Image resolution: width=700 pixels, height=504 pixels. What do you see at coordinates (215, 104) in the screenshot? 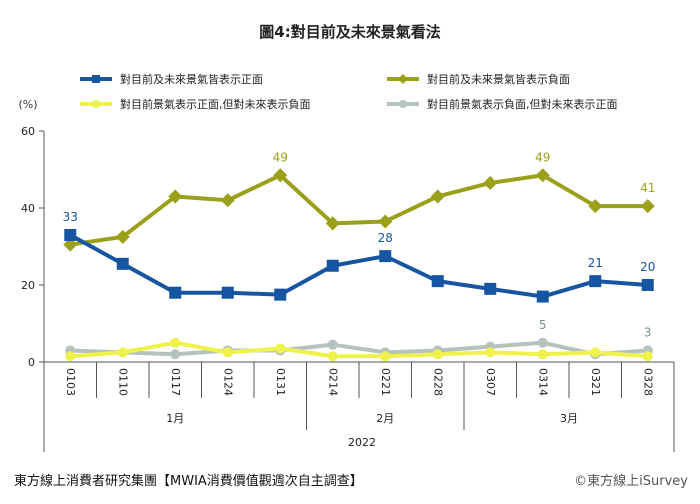
I see `legend-label: 對目前景氣表示正面,但對未來表示負面` at bounding box center [215, 104].